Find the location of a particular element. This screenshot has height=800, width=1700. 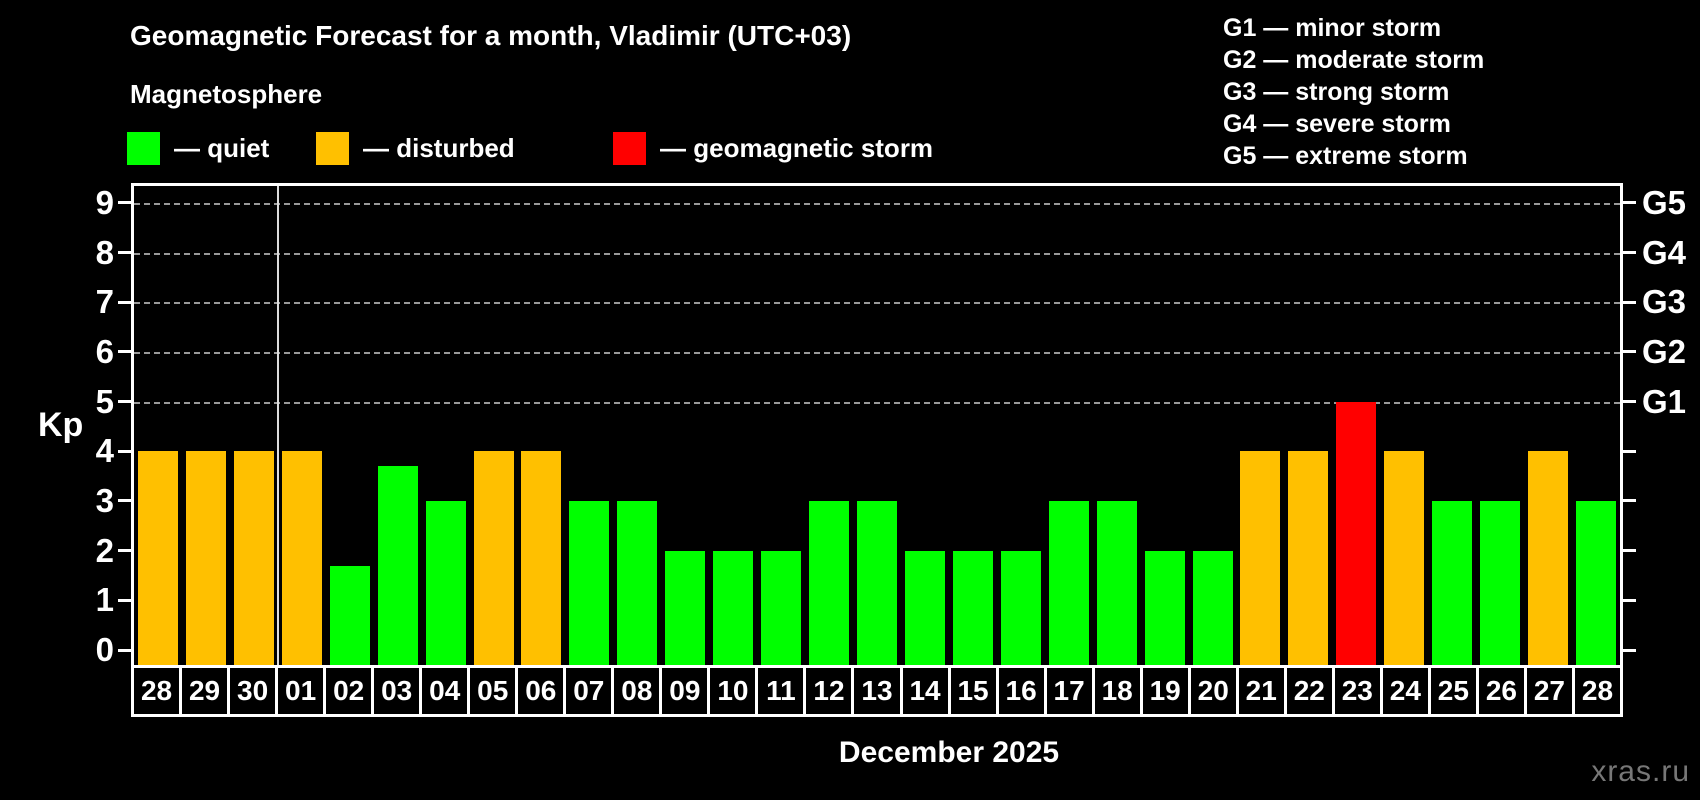

g-legend-line-g1: G1 — minor storm is located at coordinates (1332, 28).